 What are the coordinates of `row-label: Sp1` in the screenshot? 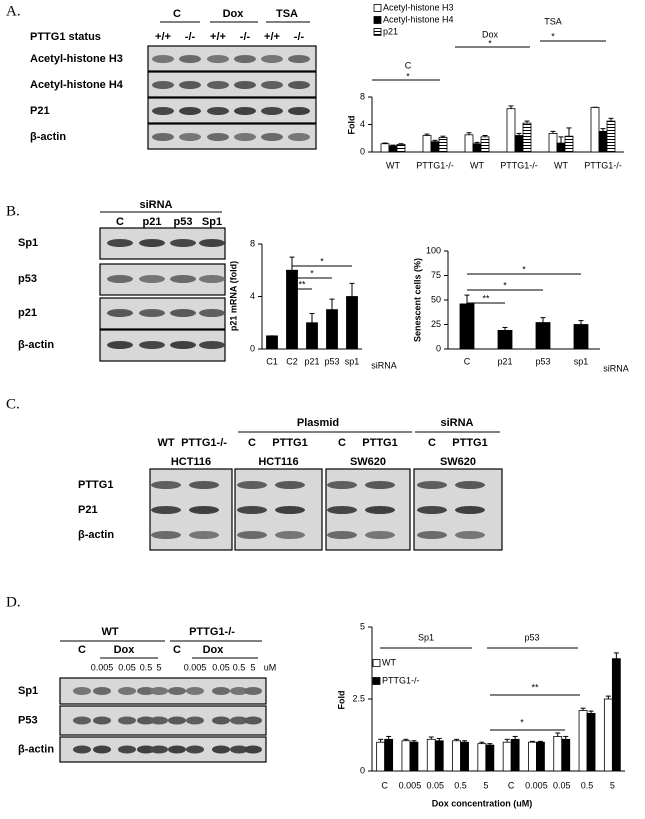 It's located at (28, 691).